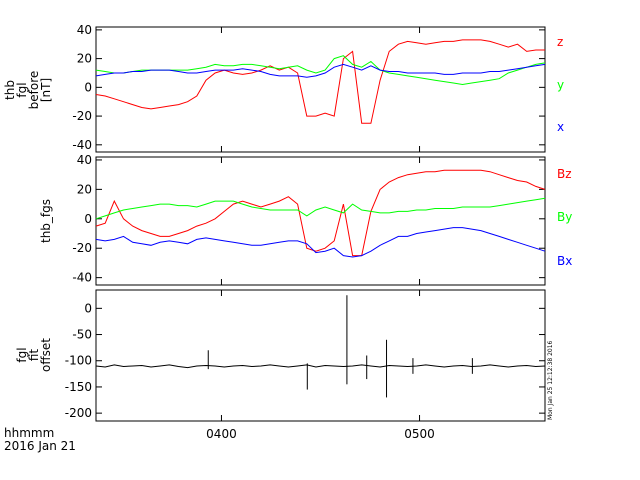  Describe the element at coordinates (78, 387) in the screenshot. I see `y-tick-label: -150` at that location.